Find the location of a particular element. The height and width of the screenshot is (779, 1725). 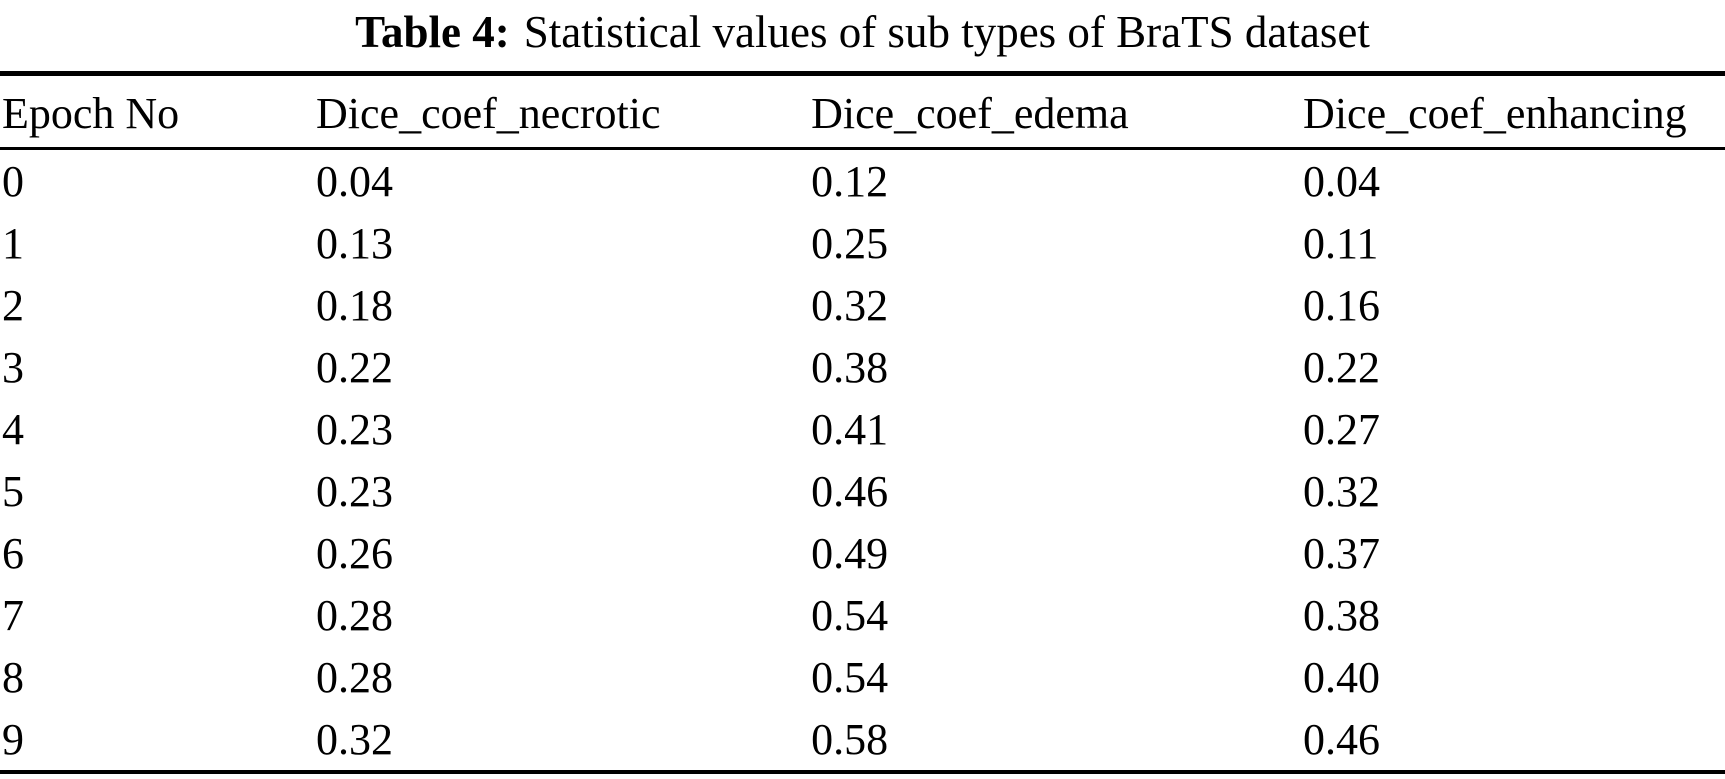

table-row: 0 0.04 0.12 0.04 is located at coordinates (862, 181).